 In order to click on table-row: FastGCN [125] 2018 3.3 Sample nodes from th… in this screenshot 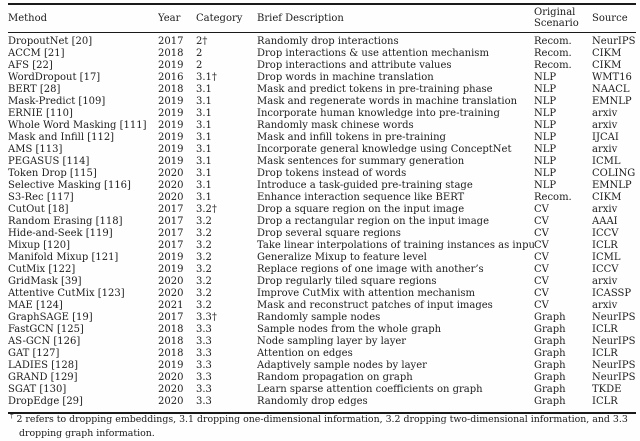, I will do `click(322, 330)`.